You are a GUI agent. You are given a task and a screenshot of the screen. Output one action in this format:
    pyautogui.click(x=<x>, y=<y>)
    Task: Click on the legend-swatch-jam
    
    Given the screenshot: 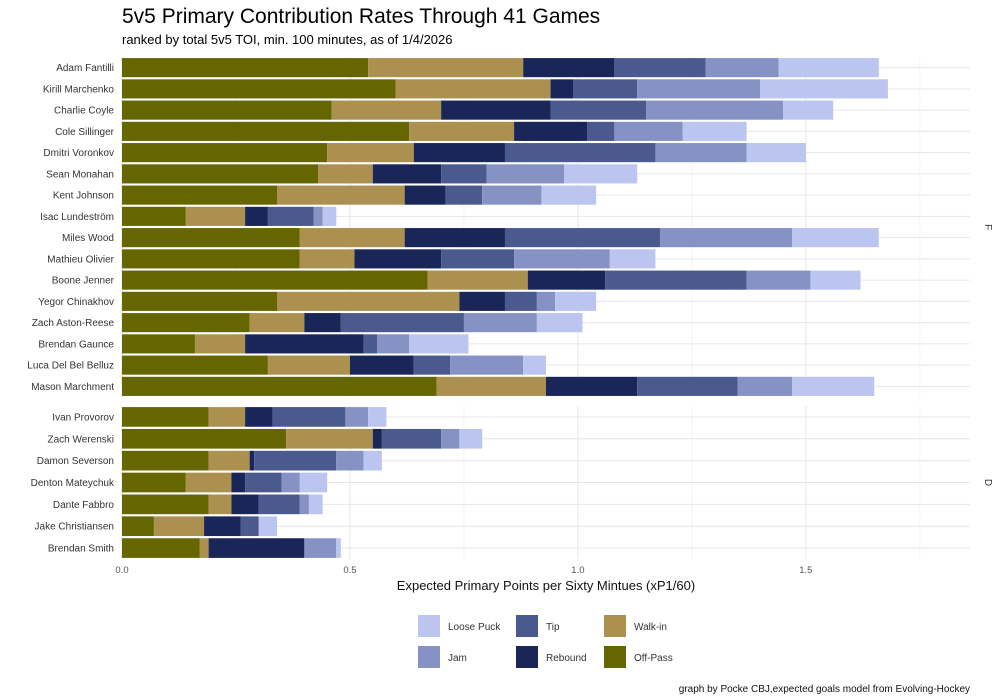 What is the action you would take?
    pyautogui.click(x=429, y=657)
    